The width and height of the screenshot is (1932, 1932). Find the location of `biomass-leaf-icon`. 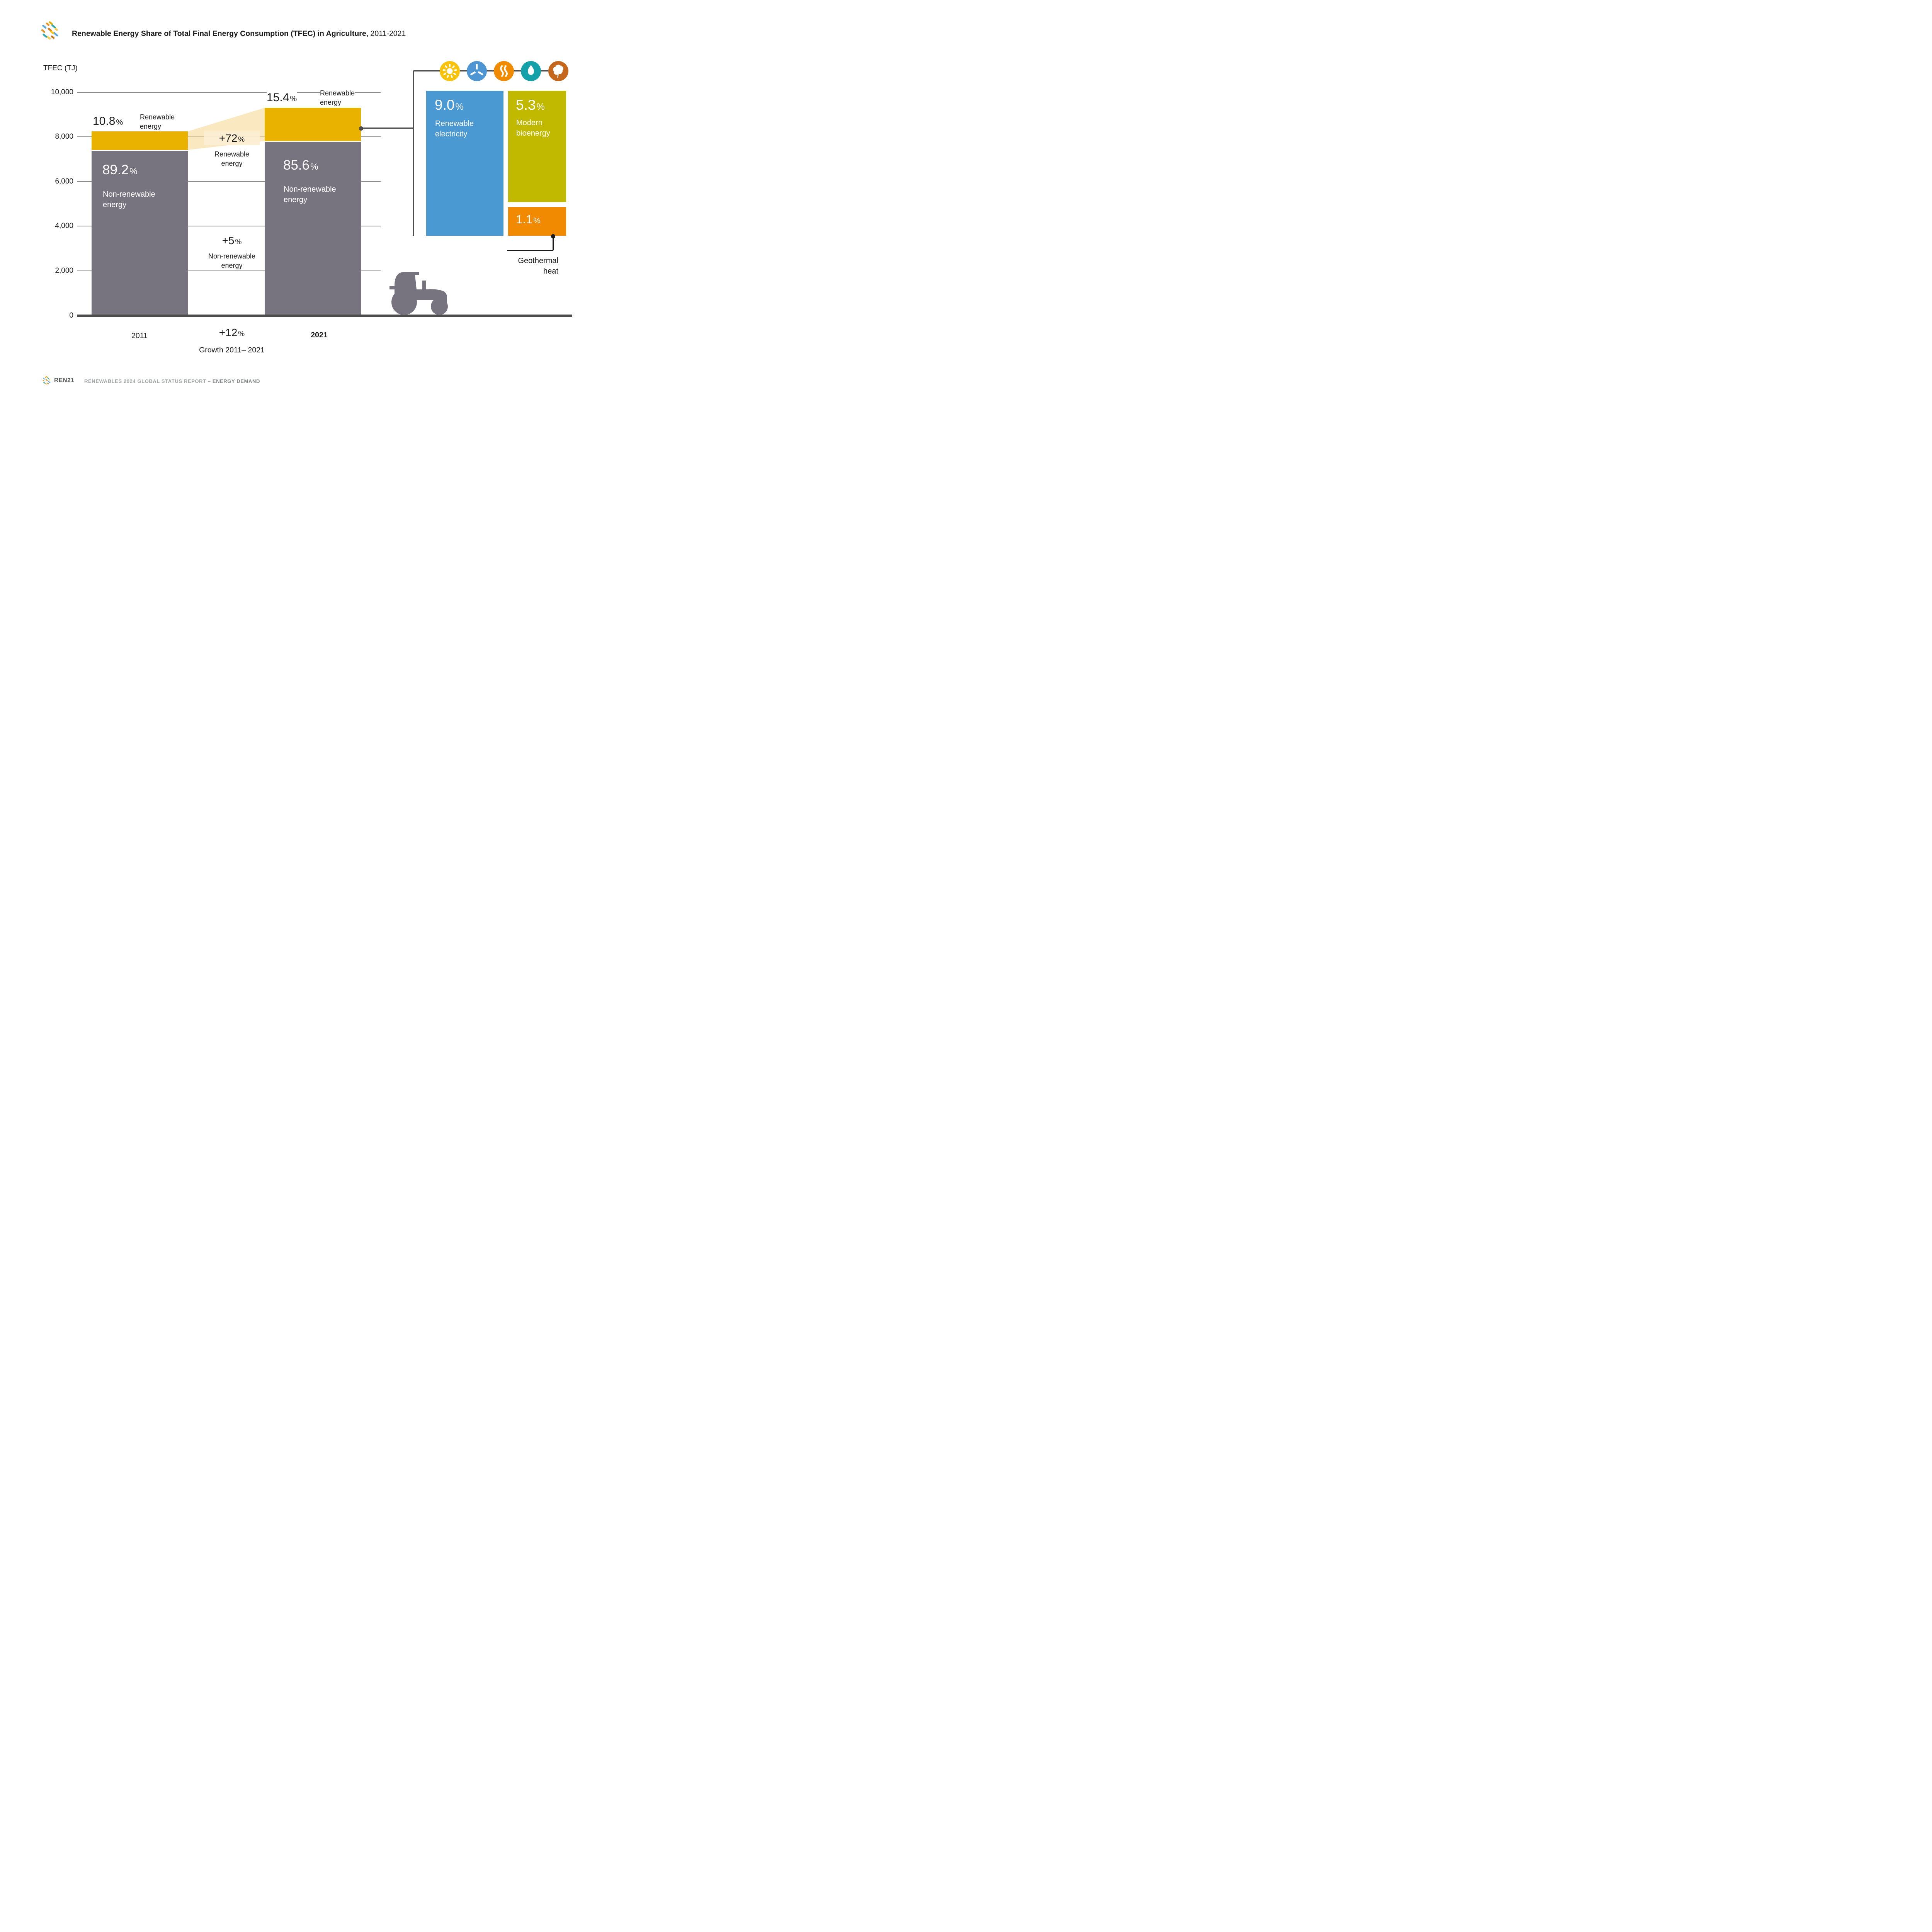

biomass-leaf-icon is located at coordinates (558, 71).